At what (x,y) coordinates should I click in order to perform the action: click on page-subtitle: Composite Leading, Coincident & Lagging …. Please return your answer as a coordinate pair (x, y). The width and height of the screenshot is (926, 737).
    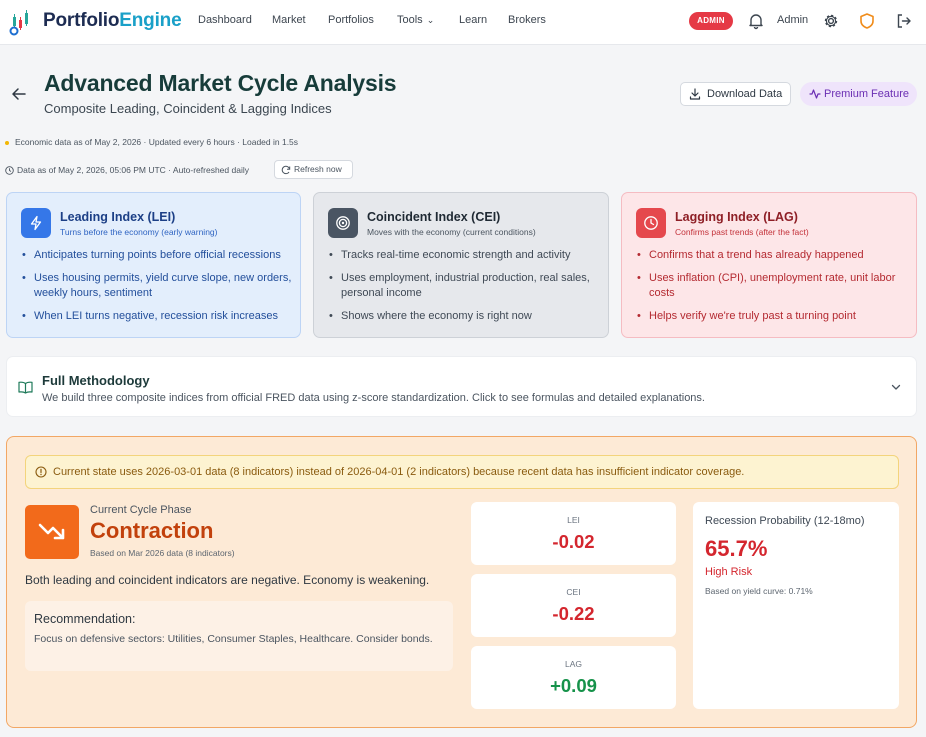
    Looking at the image, I should click on (188, 108).